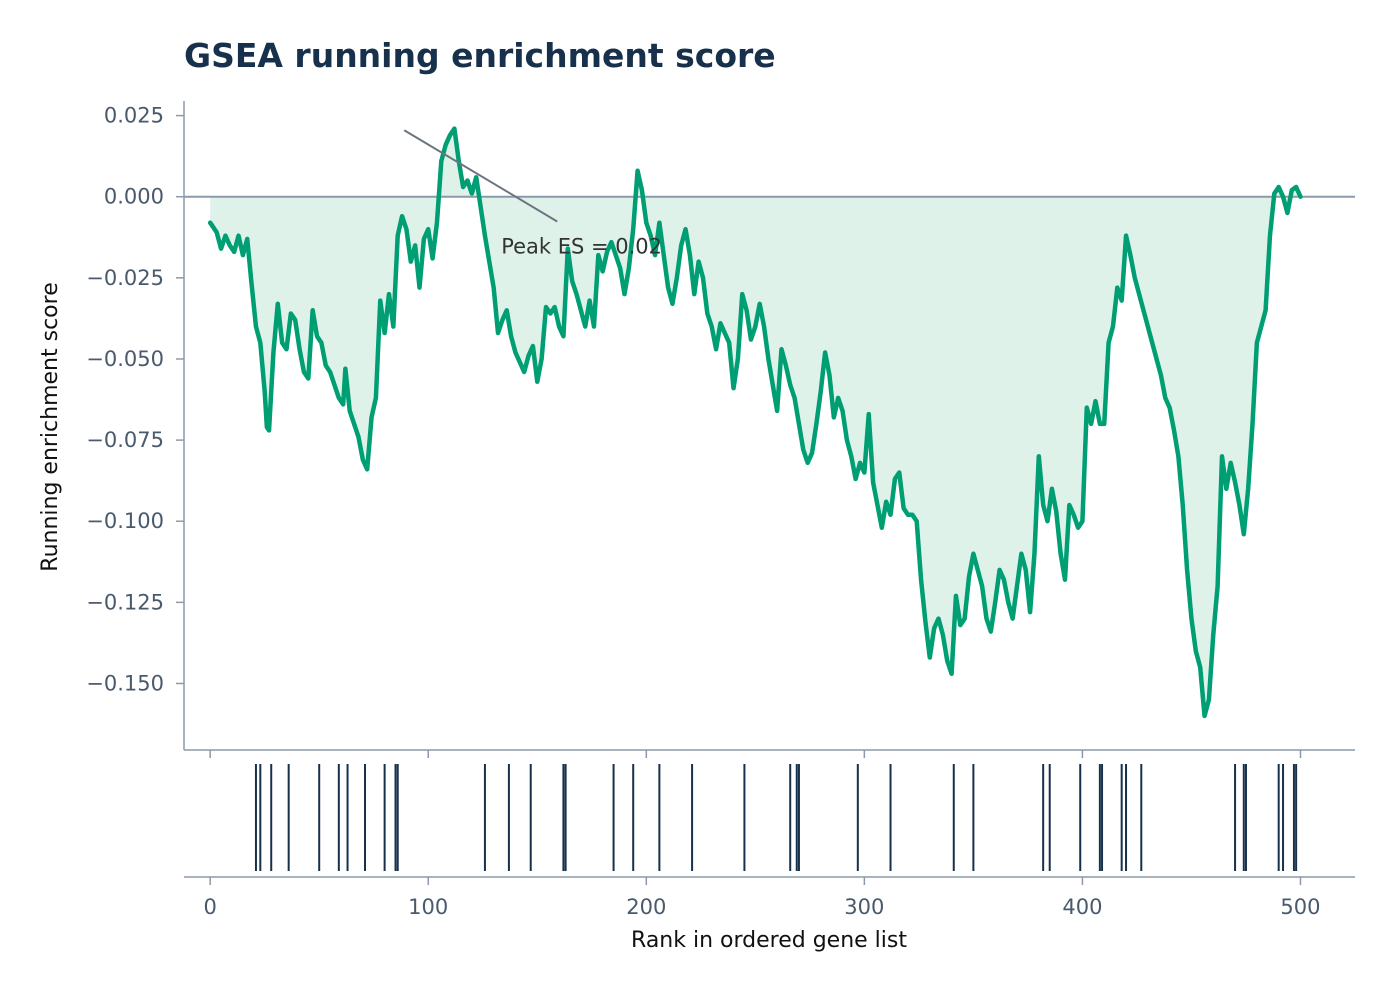 The height and width of the screenshot is (992, 1394). I want to click on y-tick-label: −0.075, so click(125, 440).